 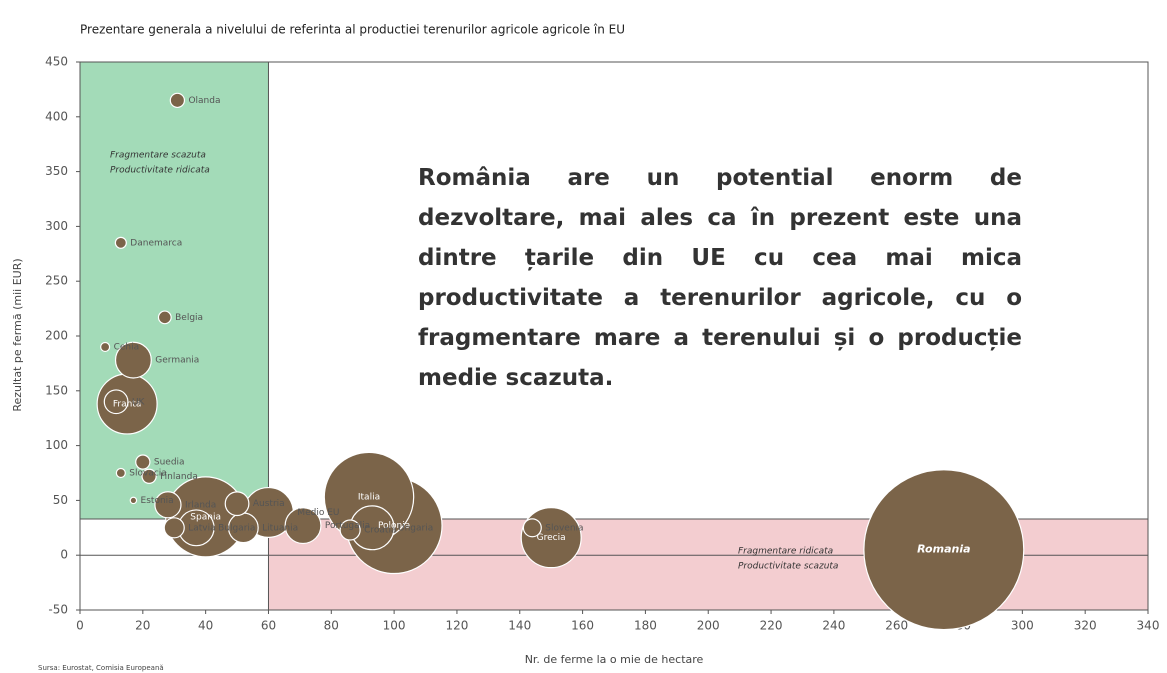 I want to click on bubble-label: Slovacia, so click(x=148, y=474).